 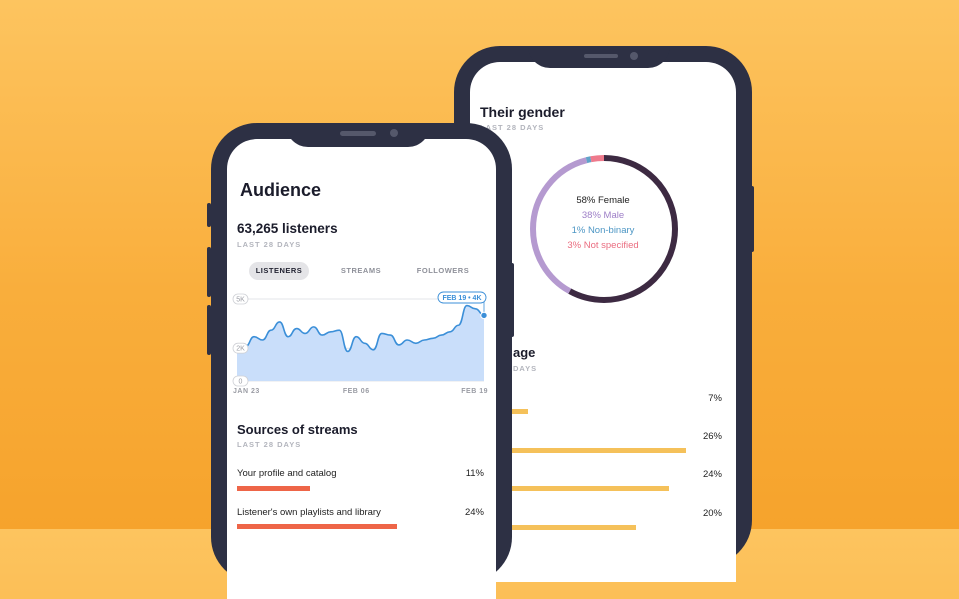 What do you see at coordinates (484, 315) in the screenshot?
I see `last-point-marker` at bounding box center [484, 315].